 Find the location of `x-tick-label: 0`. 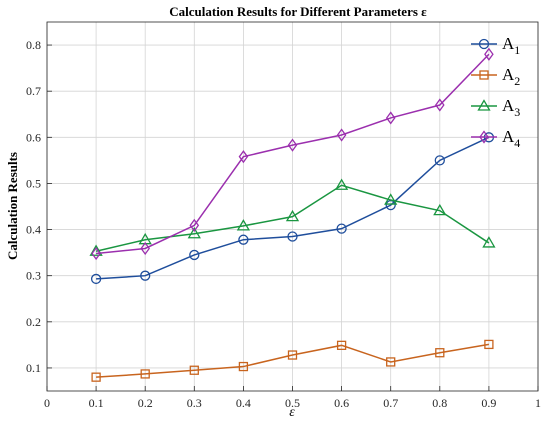

x-tick-label: 0 is located at coordinates (47, 403).